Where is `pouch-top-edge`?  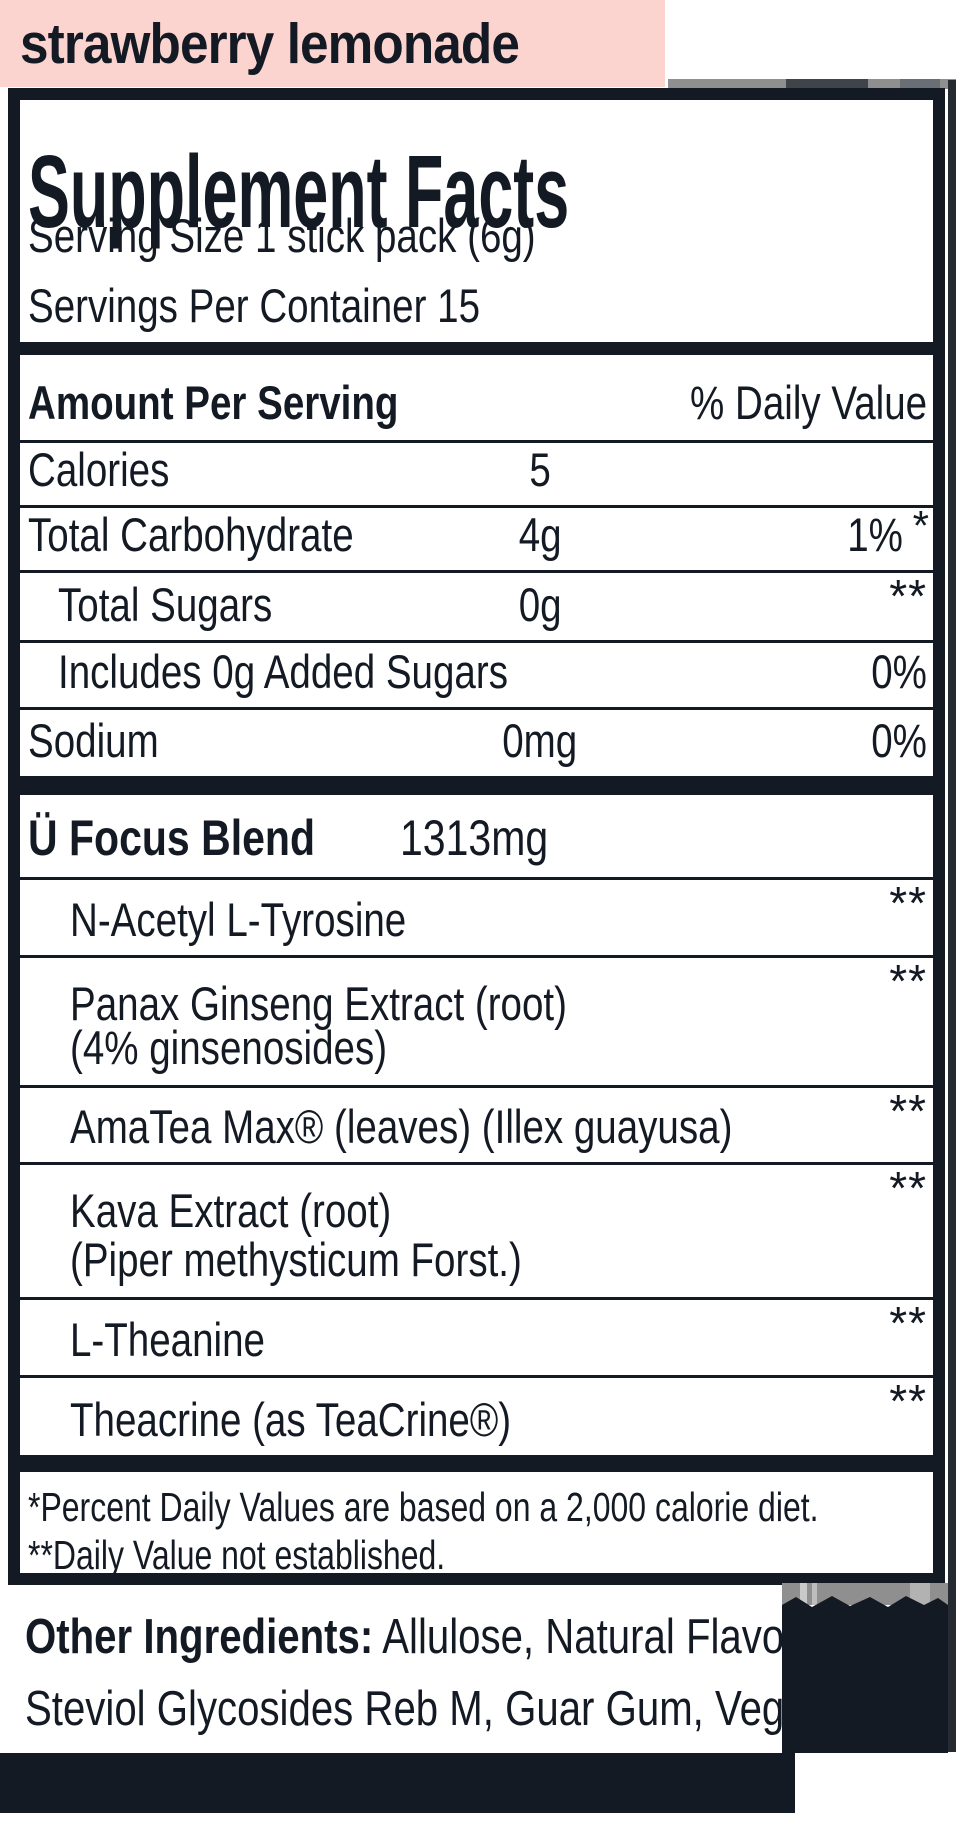
pouch-top-edge is located at coordinates (812, 84).